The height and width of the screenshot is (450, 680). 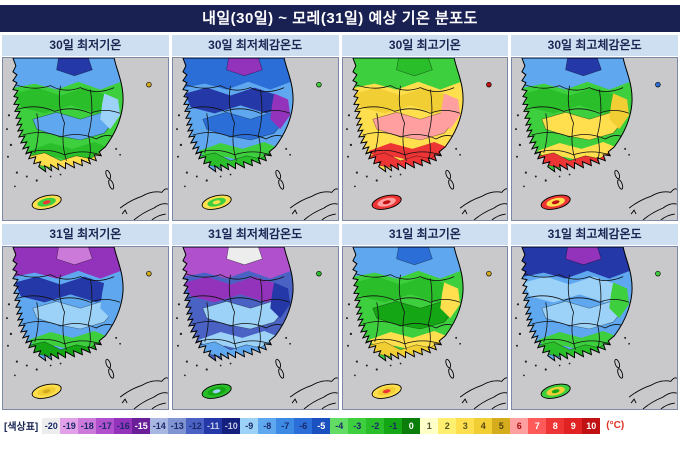 I want to click on legend-cell--6: -6, so click(x=303, y=425).